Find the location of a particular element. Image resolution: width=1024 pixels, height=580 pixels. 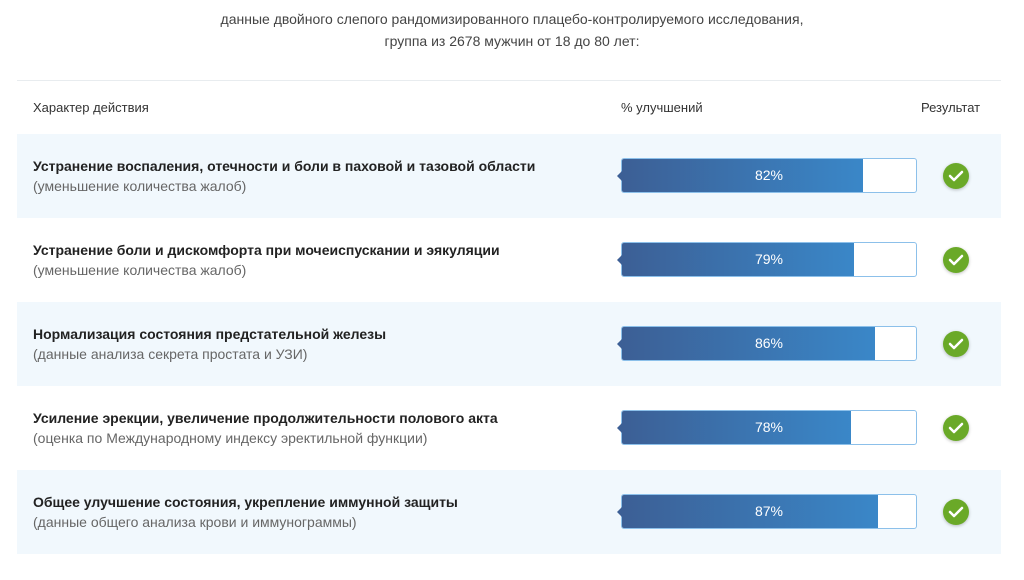

progress-bar: 87% is located at coordinates (767, 511).